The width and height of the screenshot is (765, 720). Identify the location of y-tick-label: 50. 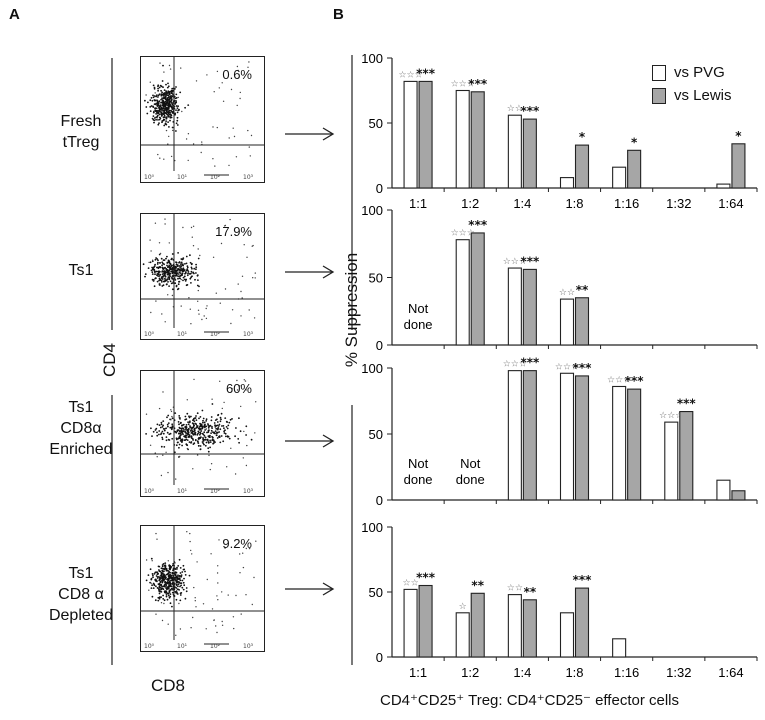
(376, 592).